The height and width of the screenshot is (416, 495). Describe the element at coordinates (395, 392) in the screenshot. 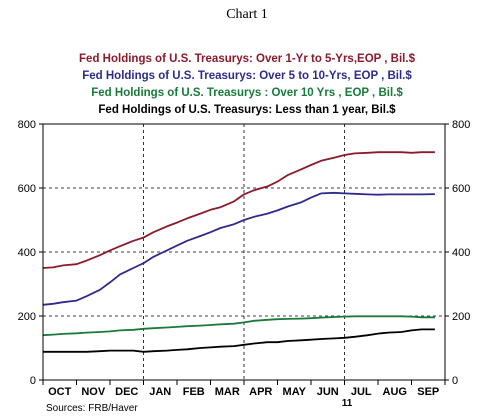

I see `x-tick-label: AUG` at that location.